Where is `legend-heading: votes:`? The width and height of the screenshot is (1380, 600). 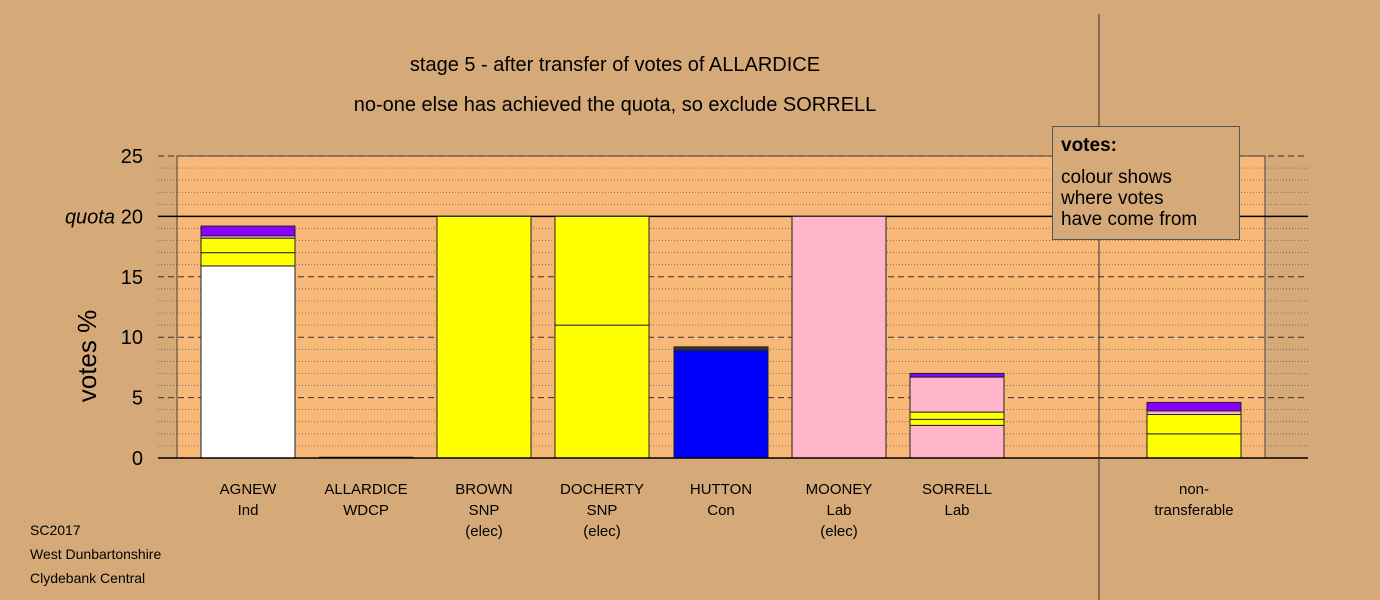
legend-heading: votes: is located at coordinates (1089, 145).